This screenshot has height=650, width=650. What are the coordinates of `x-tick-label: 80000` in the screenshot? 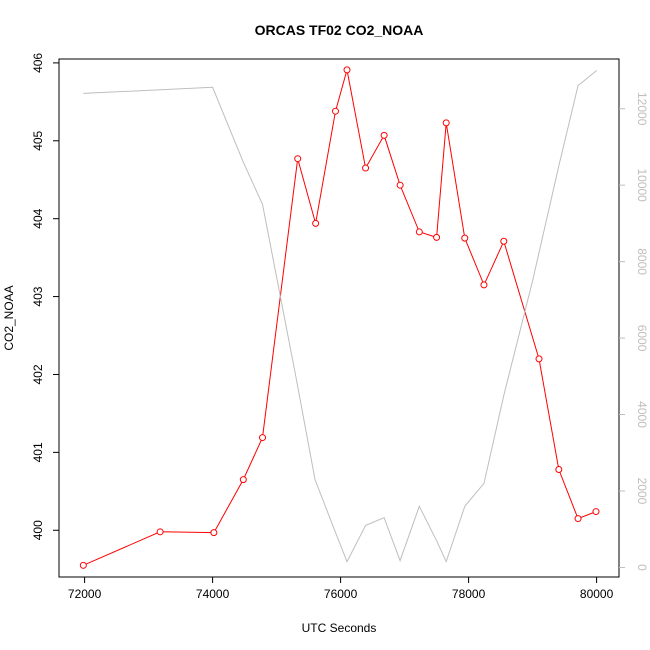 It's located at (597, 594).